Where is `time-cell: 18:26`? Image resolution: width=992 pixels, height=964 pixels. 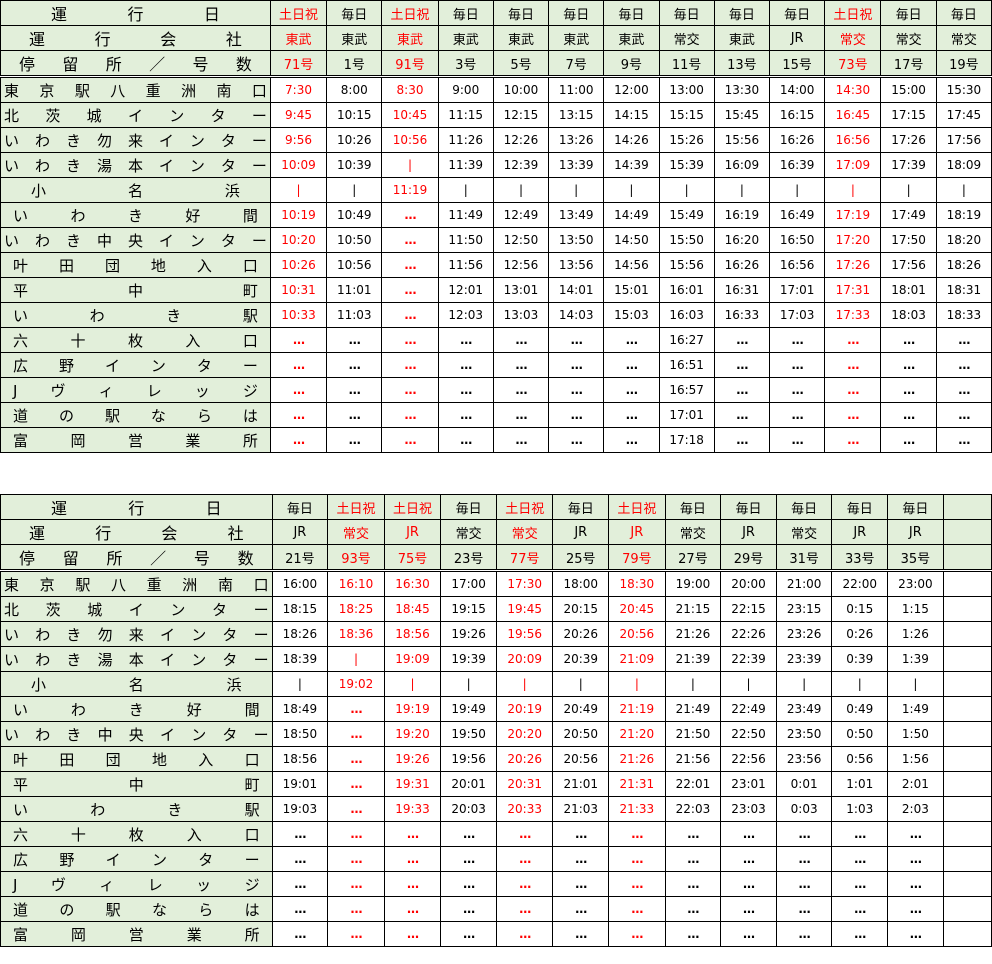
time-cell: 18:26 is located at coordinates (963, 265).